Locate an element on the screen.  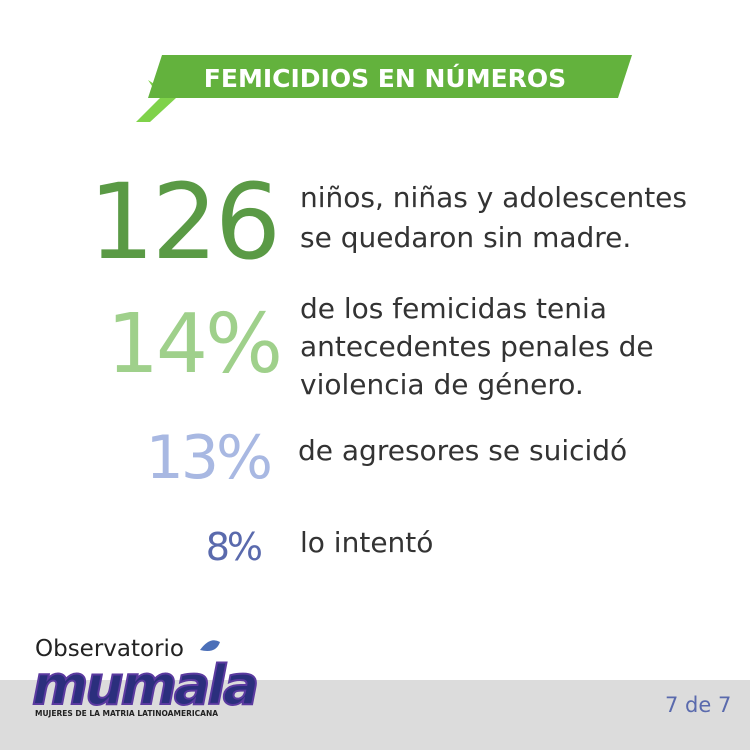
page-number: 7 de 7 is located at coordinates (698, 705).